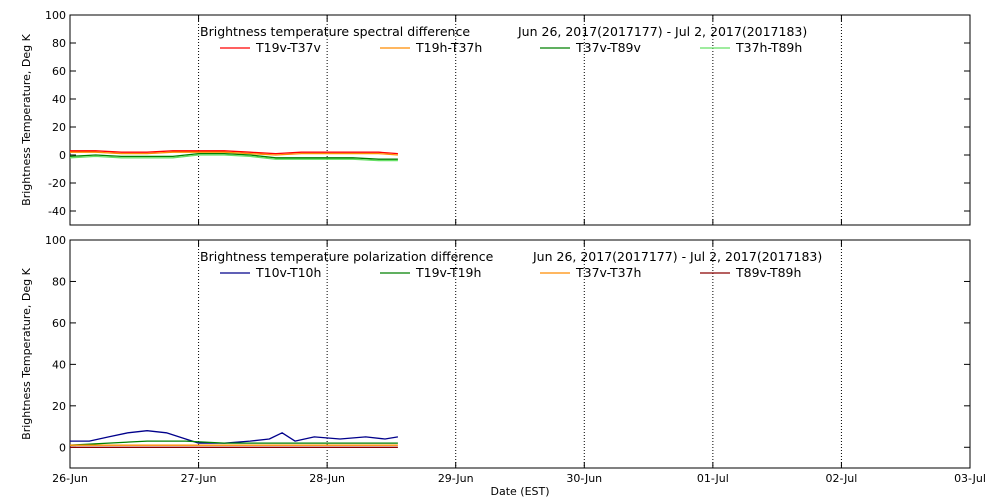 Image resolution: width=1000 pixels, height=500 pixels. Describe the element at coordinates (456, 478) in the screenshot. I see `x-tick-label: 29-Jun` at that location.